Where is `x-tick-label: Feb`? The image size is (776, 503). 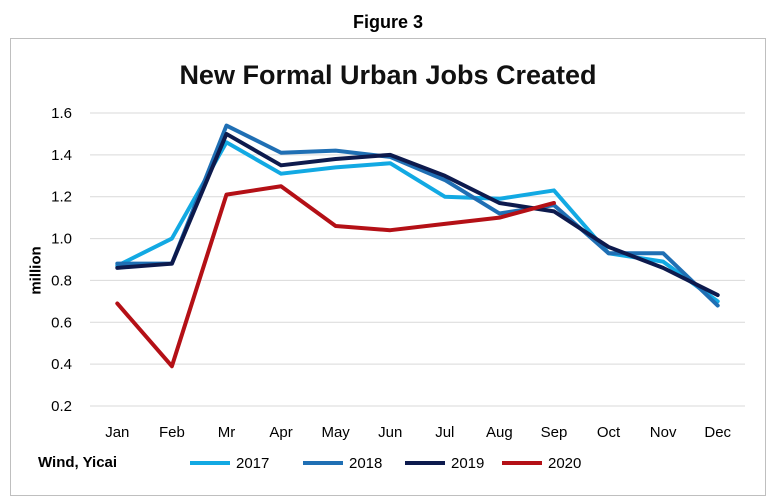
x-tick-label: Feb is located at coordinates (172, 432).